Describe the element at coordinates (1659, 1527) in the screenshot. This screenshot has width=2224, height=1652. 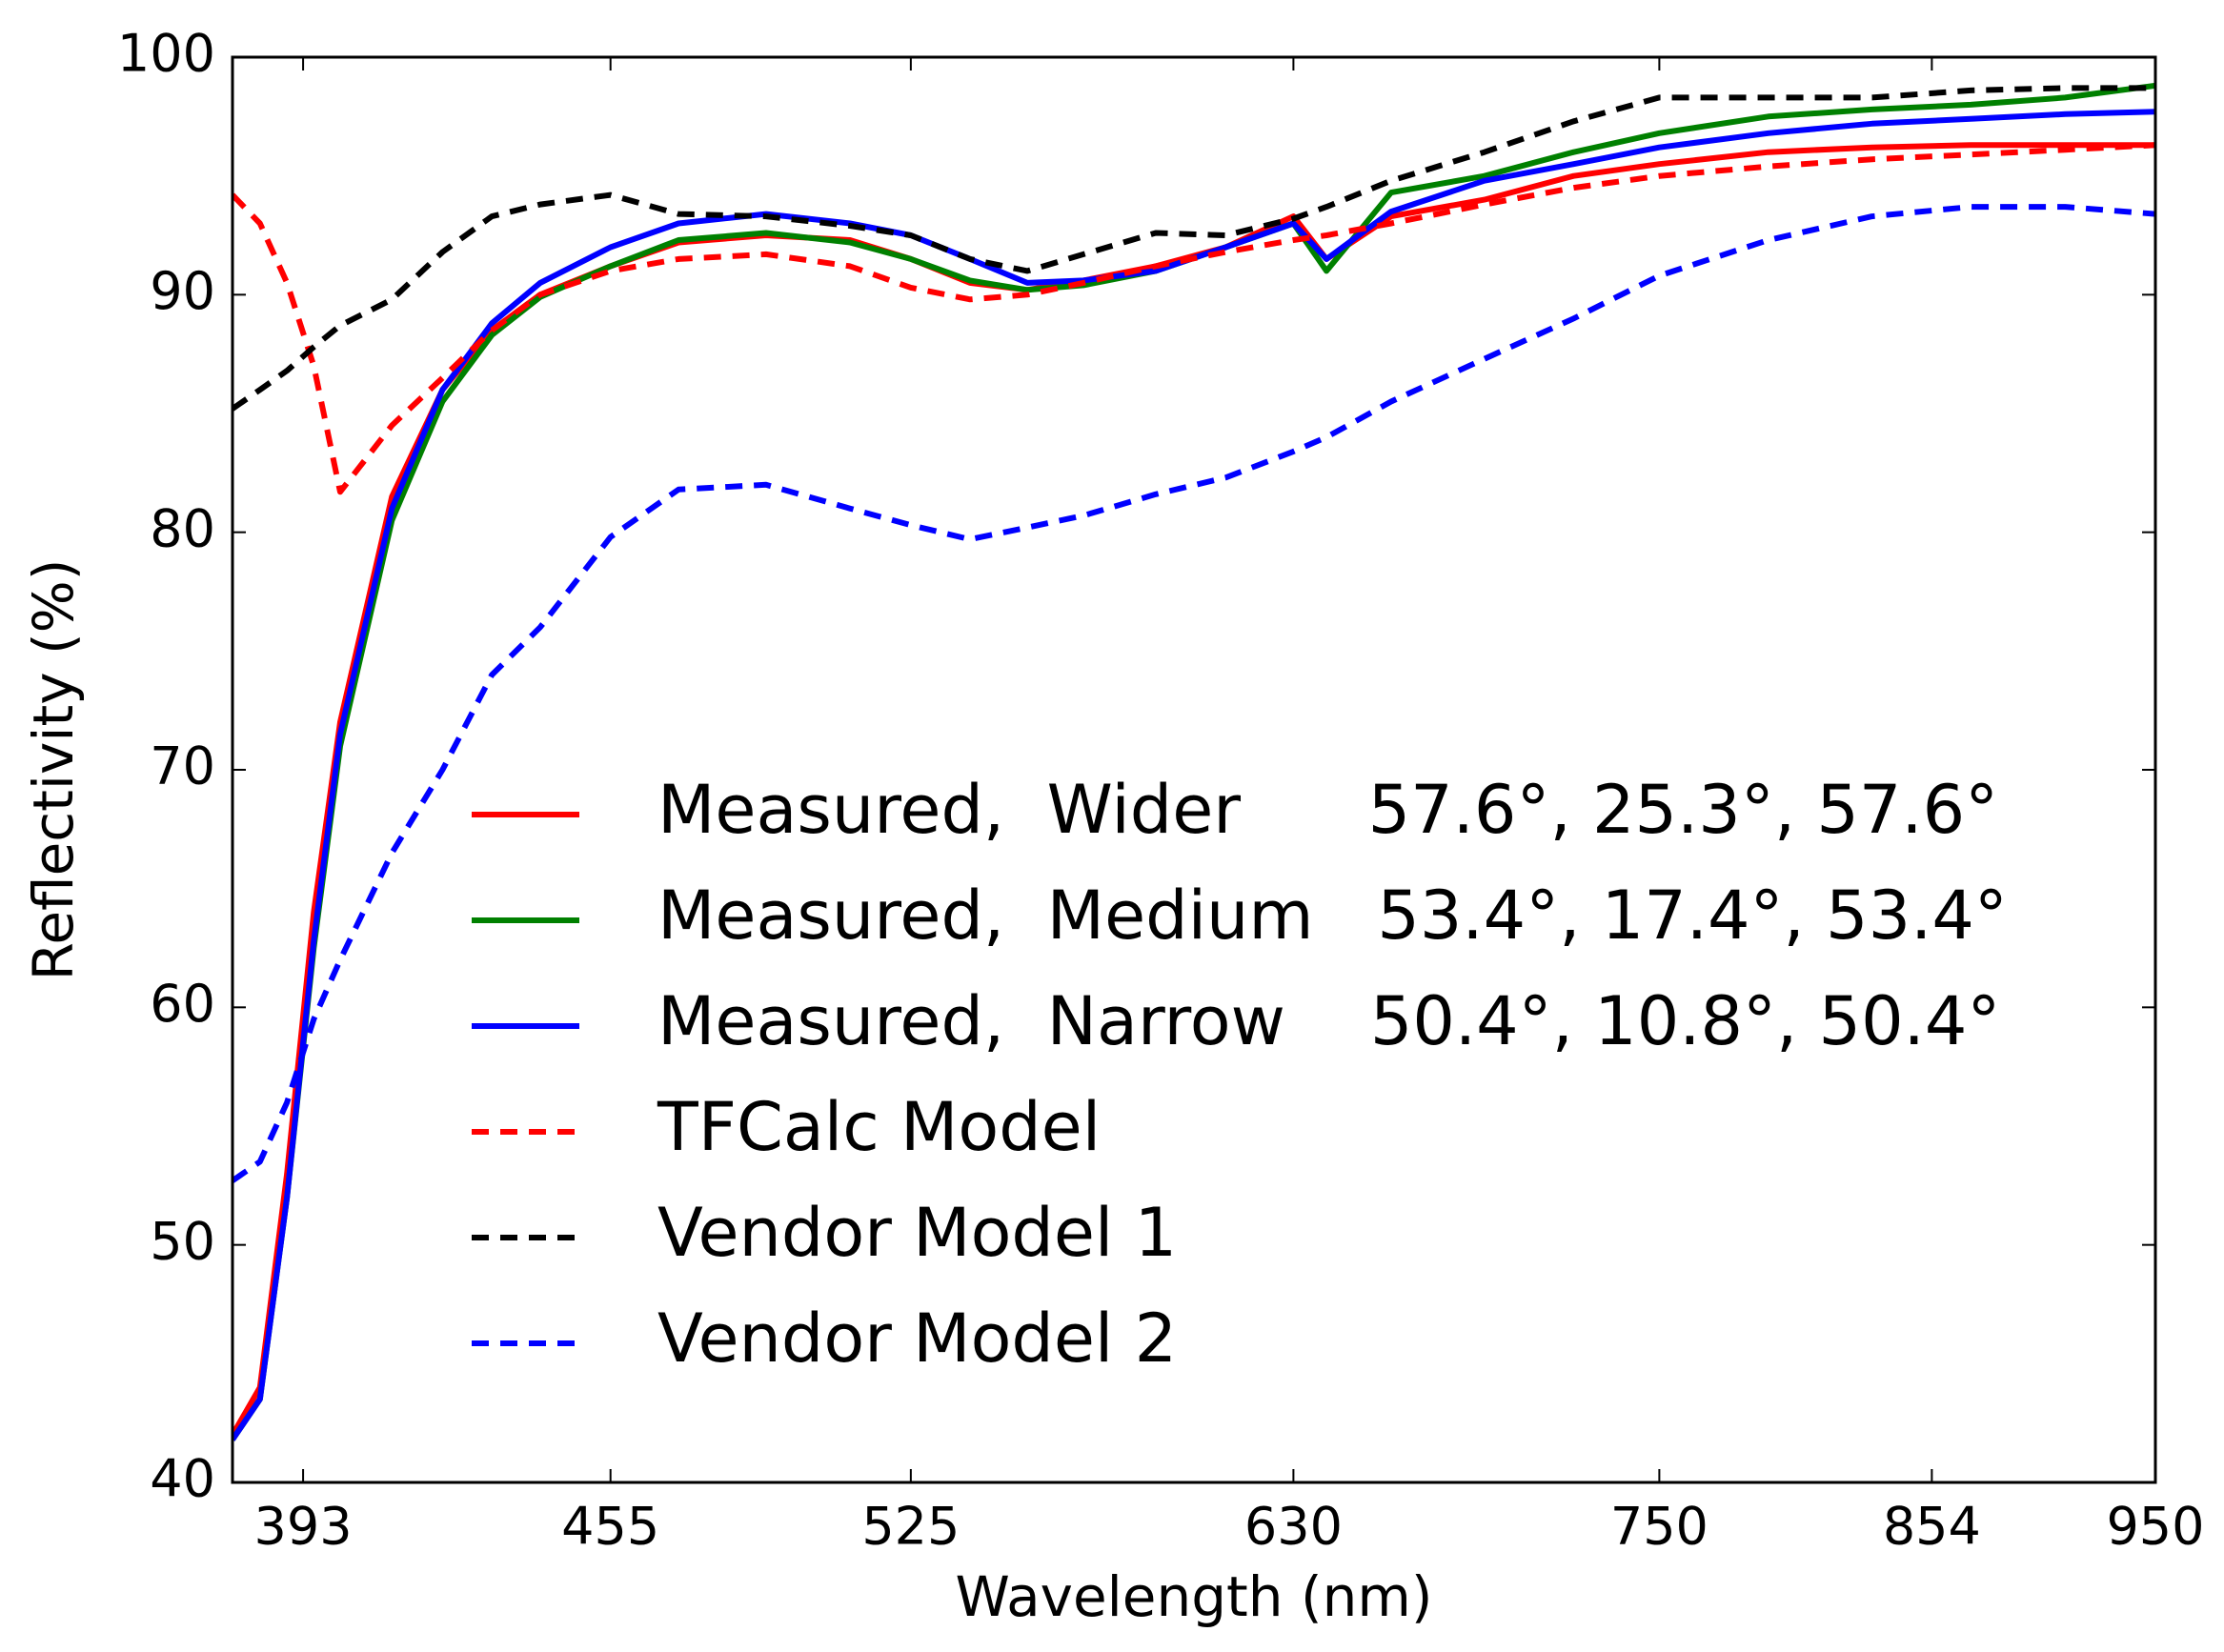
I see `x-tick-label: 750` at that location.